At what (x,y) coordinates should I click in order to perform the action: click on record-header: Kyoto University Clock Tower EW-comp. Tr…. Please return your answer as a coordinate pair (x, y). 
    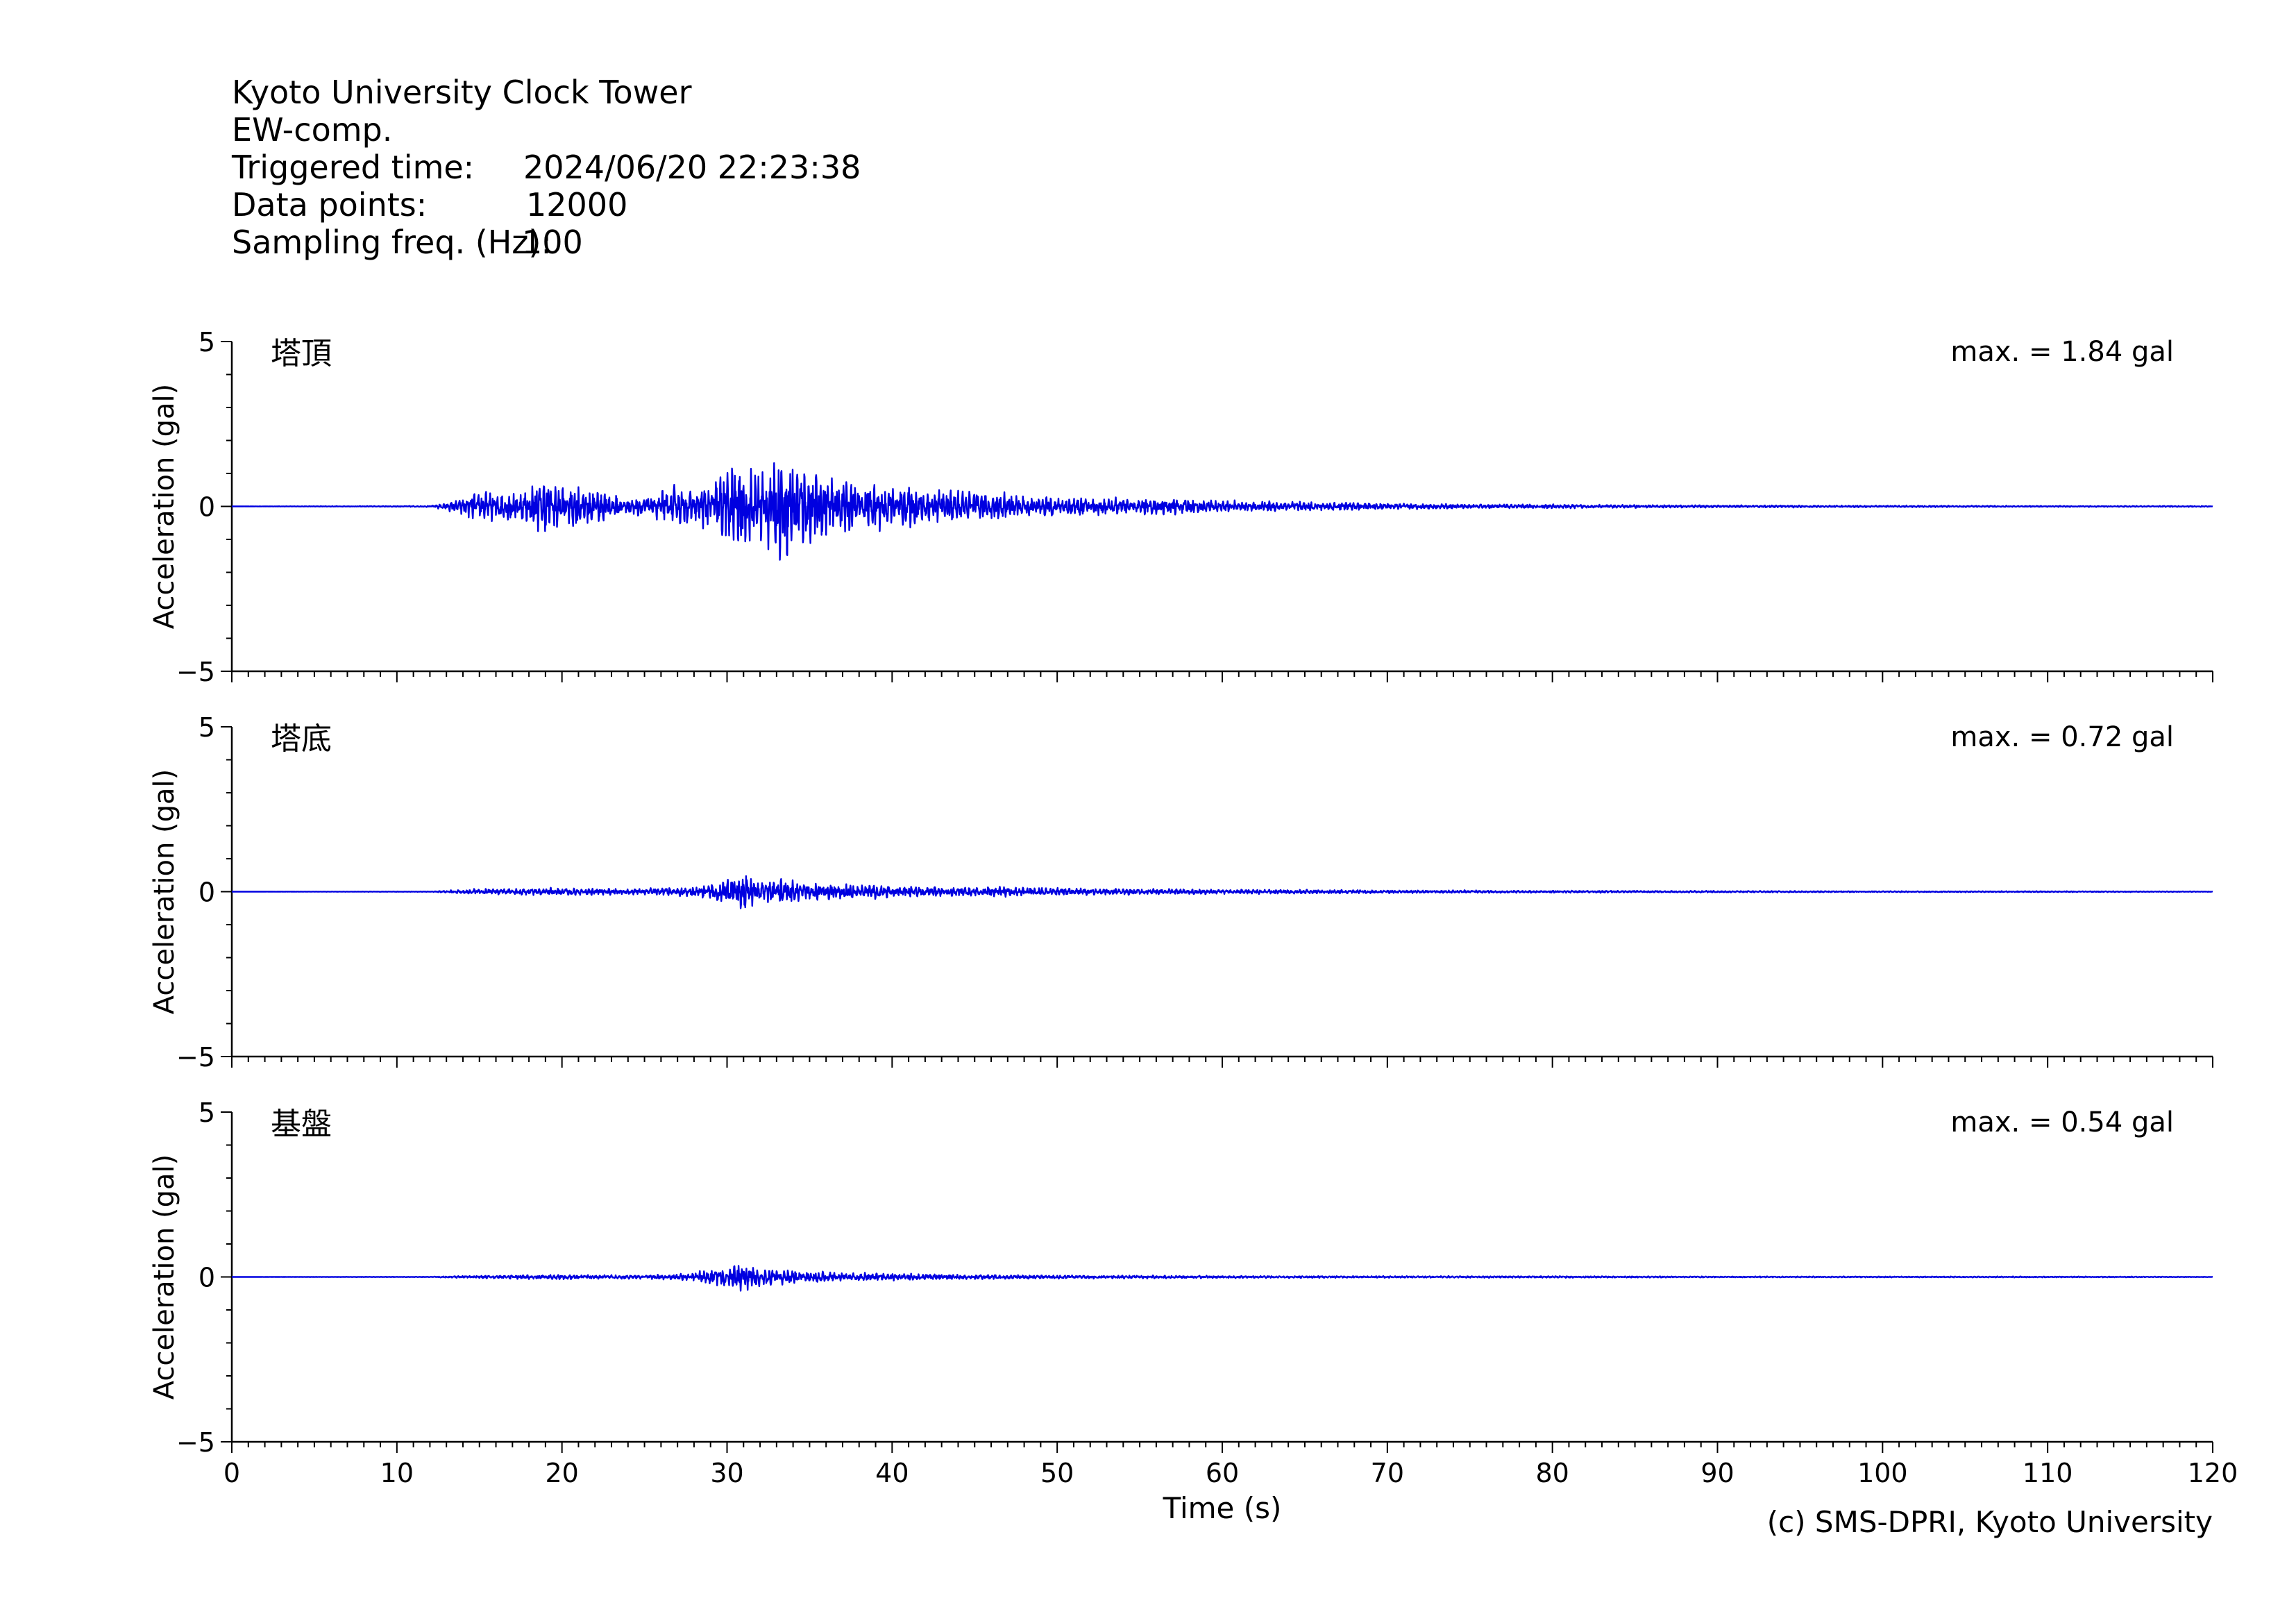
    Looking at the image, I should click on (546, 167).